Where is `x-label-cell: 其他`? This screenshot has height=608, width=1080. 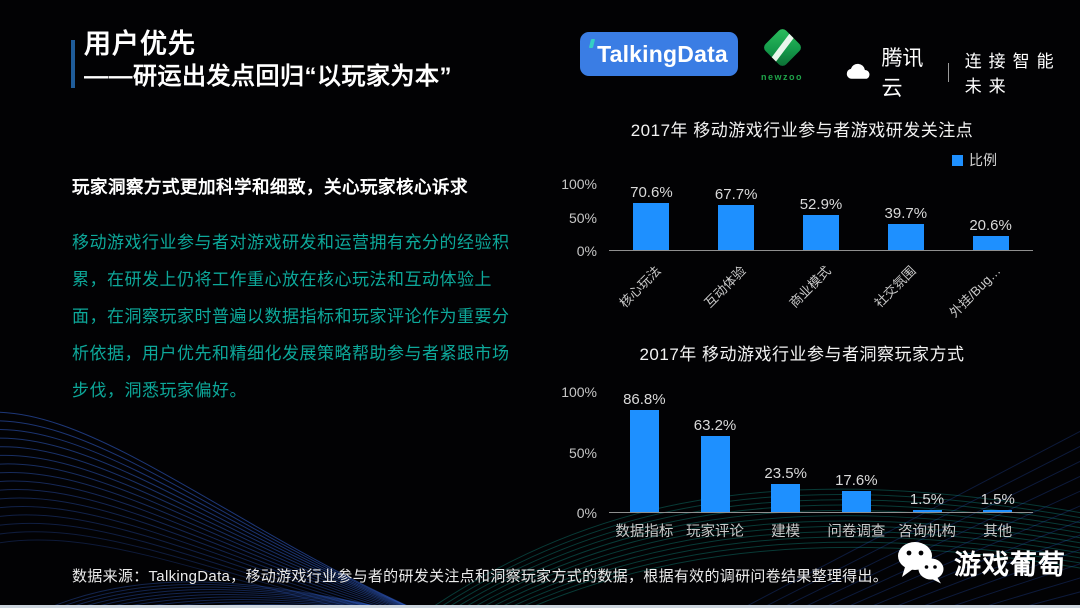 x-label-cell: 其他 is located at coordinates (997, 532).